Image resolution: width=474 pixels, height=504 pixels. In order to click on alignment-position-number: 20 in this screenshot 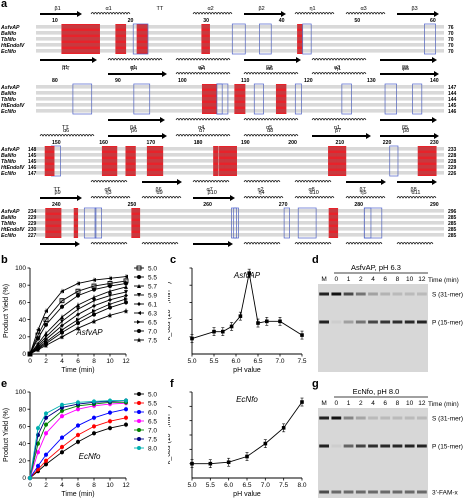, I will do `click(131, 21)`.